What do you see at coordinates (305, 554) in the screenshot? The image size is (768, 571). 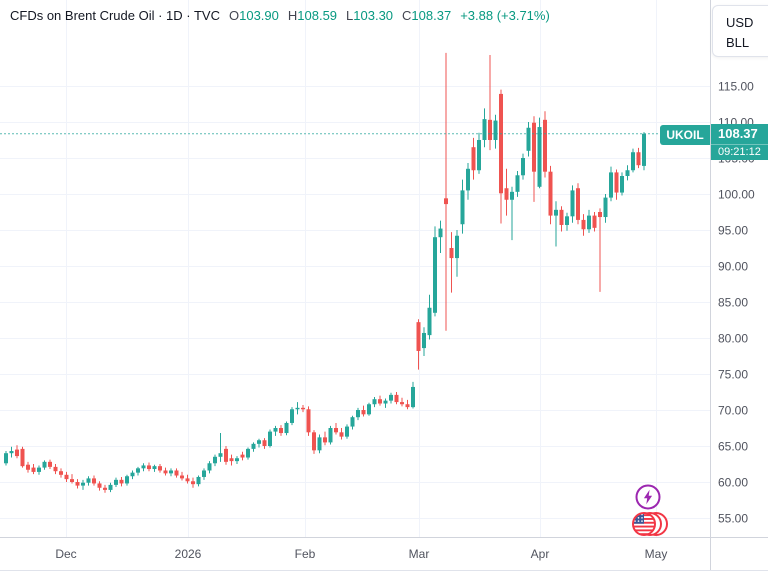 I see `time-tick-label: Feb` at bounding box center [305, 554].